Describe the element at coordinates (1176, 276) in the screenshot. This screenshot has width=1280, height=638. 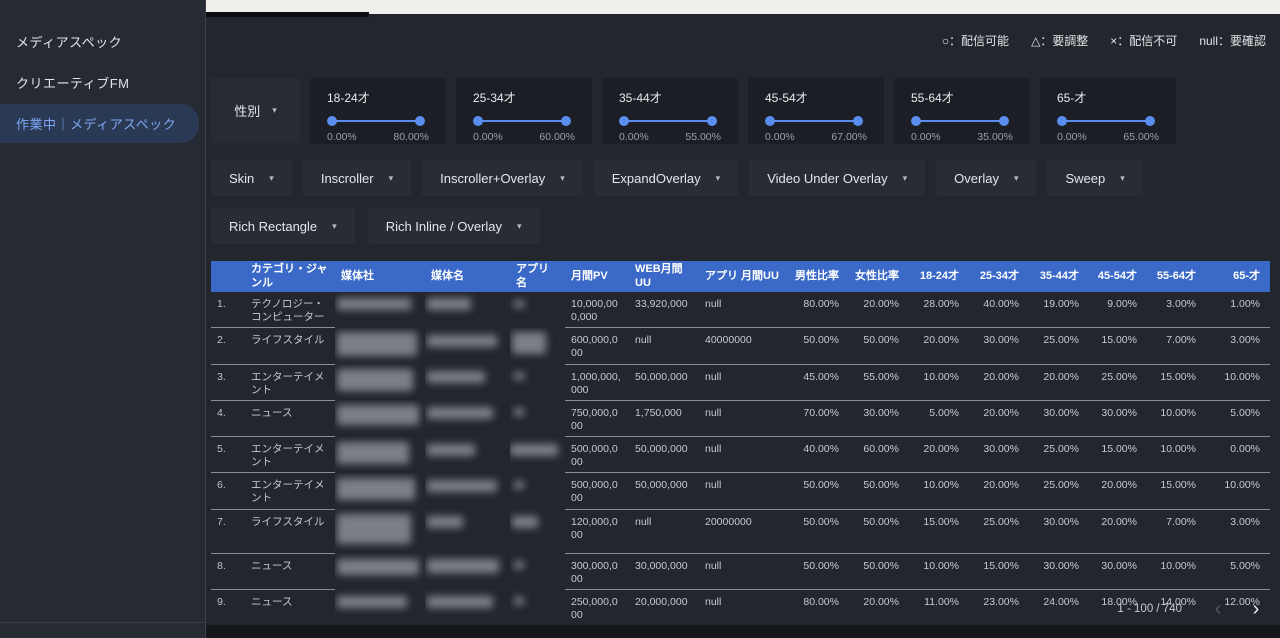
I see `header-age-55-64: 55-64才` at that location.